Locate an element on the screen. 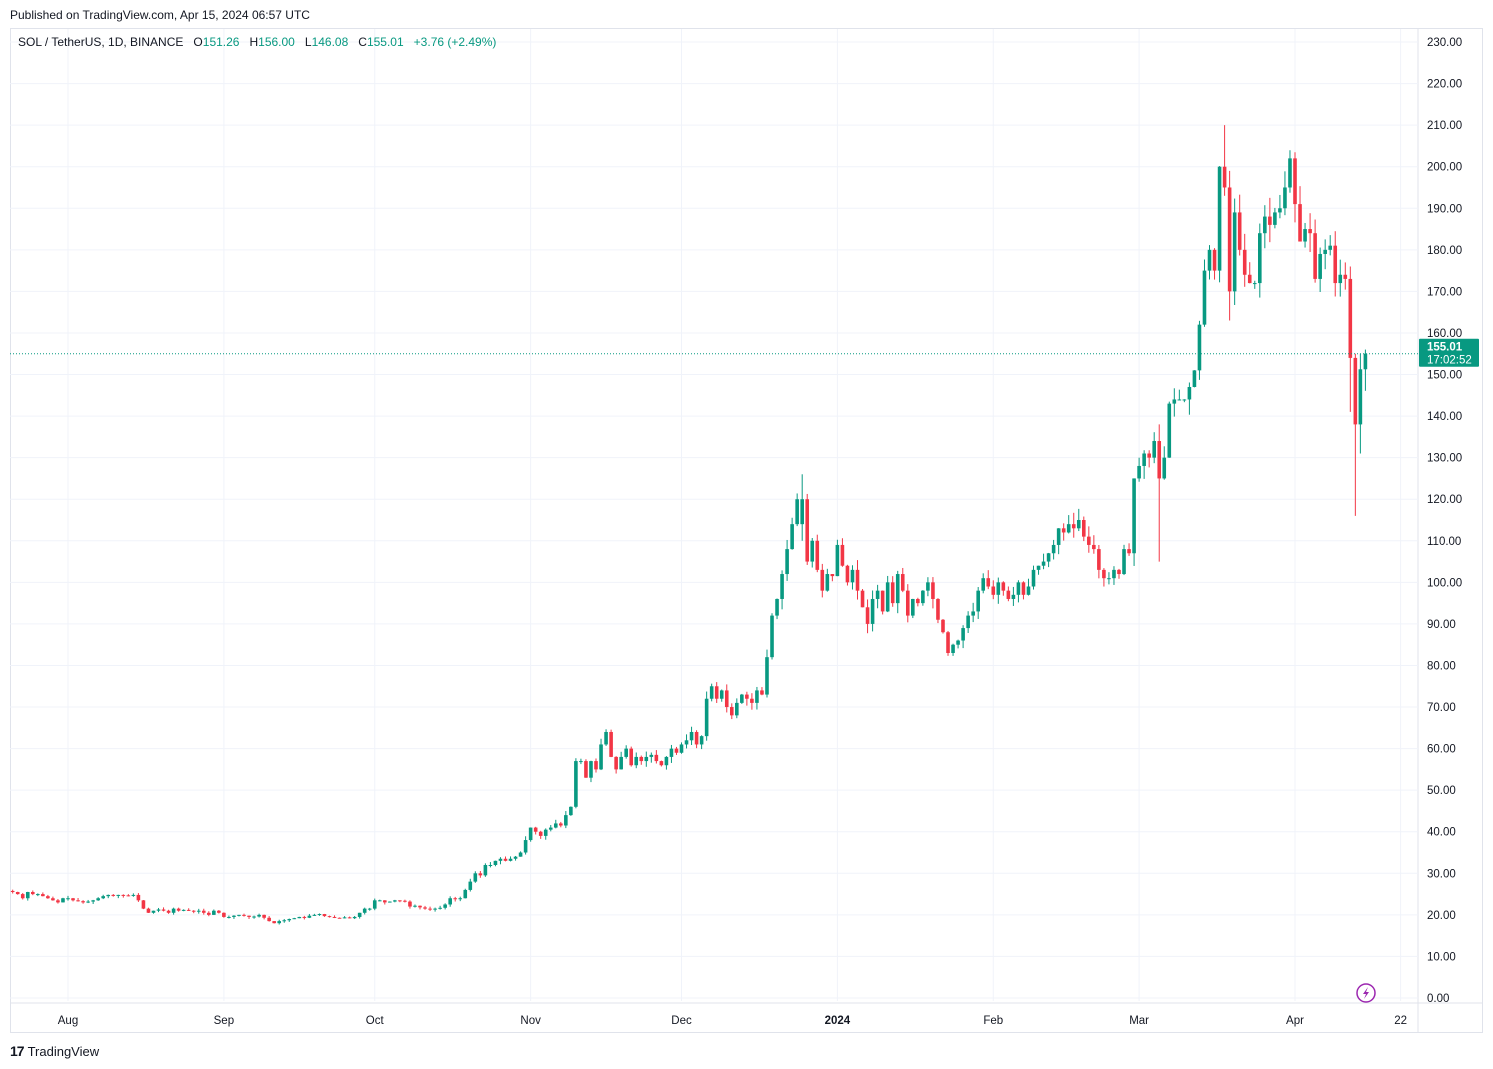 The height and width of the screenshot is (1069, 1493). price-tag-value: 155.01 is located at coordinates (1445, 348).